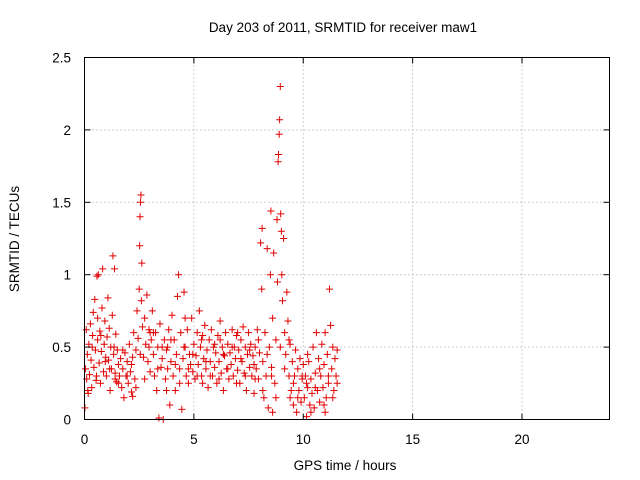  Describe the element at coordinates (412, 439) in the screenshot. I see `x-tick-label: 15` at that location.